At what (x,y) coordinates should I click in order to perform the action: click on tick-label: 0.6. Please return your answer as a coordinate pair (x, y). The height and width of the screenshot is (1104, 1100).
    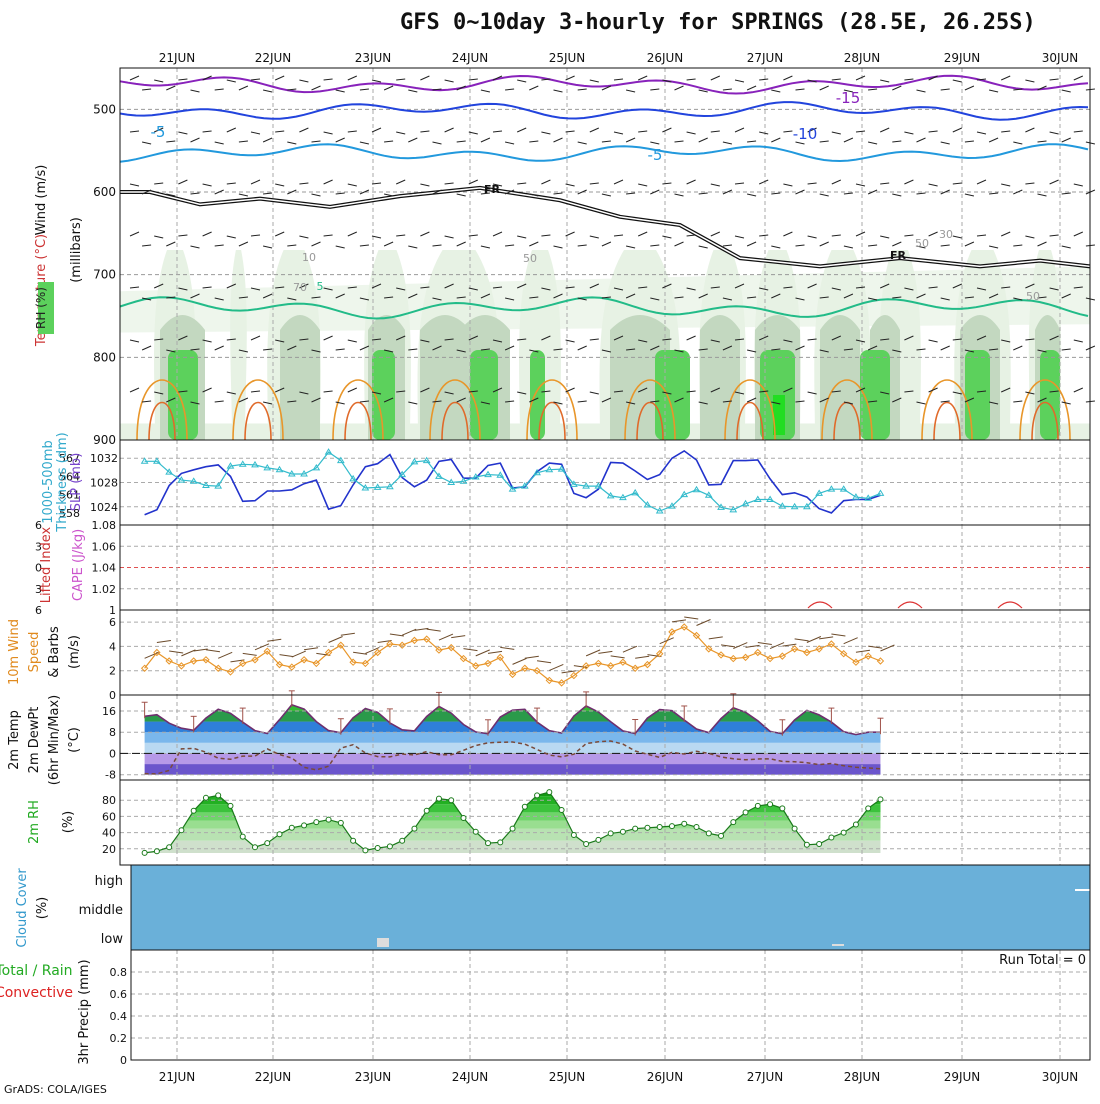
    Looking at the image, I should click on (119, 994).